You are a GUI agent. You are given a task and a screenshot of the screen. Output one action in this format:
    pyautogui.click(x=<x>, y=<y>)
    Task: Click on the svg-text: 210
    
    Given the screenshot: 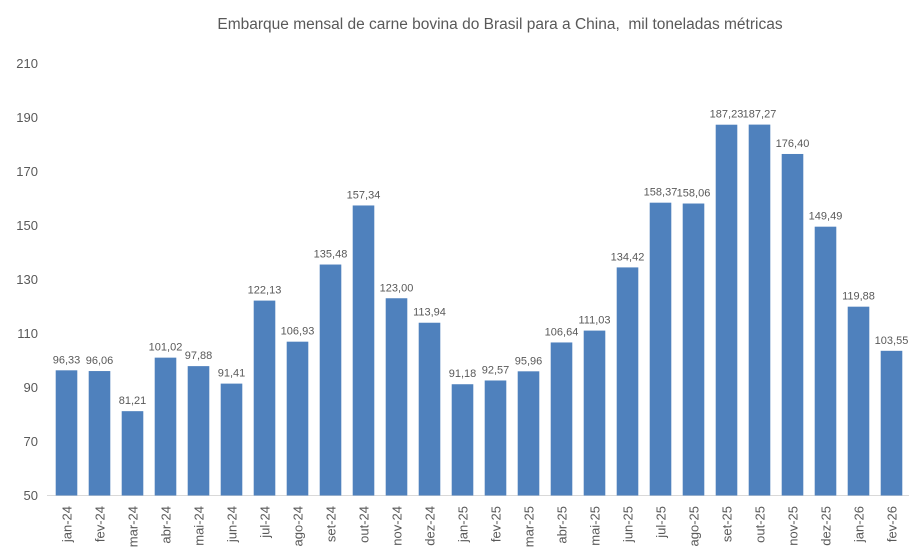 What is the action you would take?
    pyautogui.click(x=27, y=63)
    